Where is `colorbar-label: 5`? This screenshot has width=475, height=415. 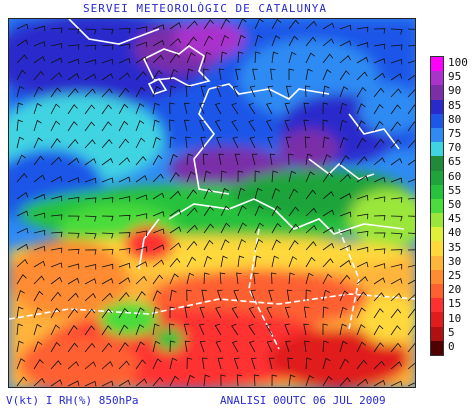 colorbar-label: 5 is located at coordinates (451, 332).